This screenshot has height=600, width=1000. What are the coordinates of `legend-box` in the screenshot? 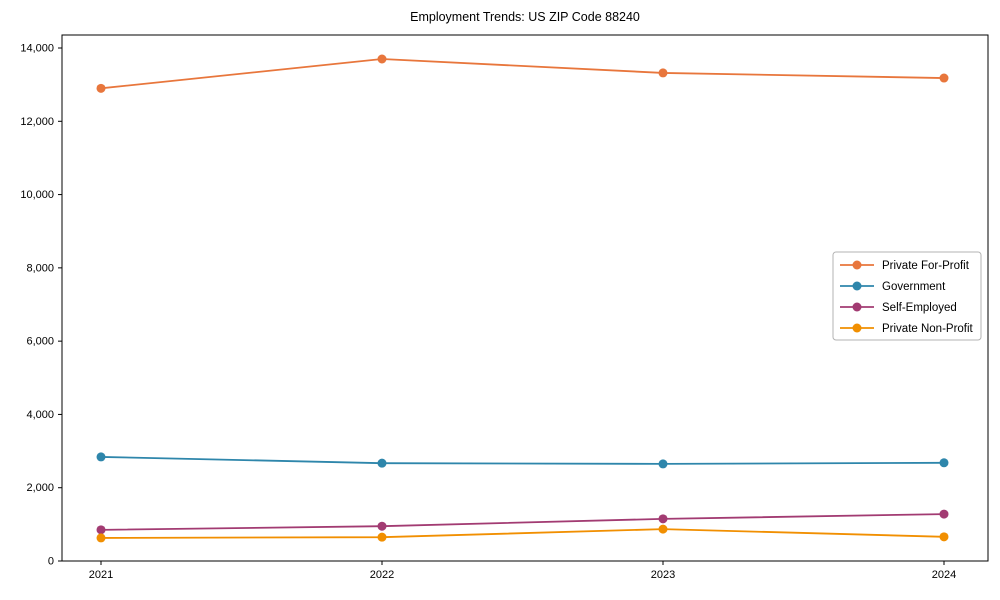 It's located at (907, 296).